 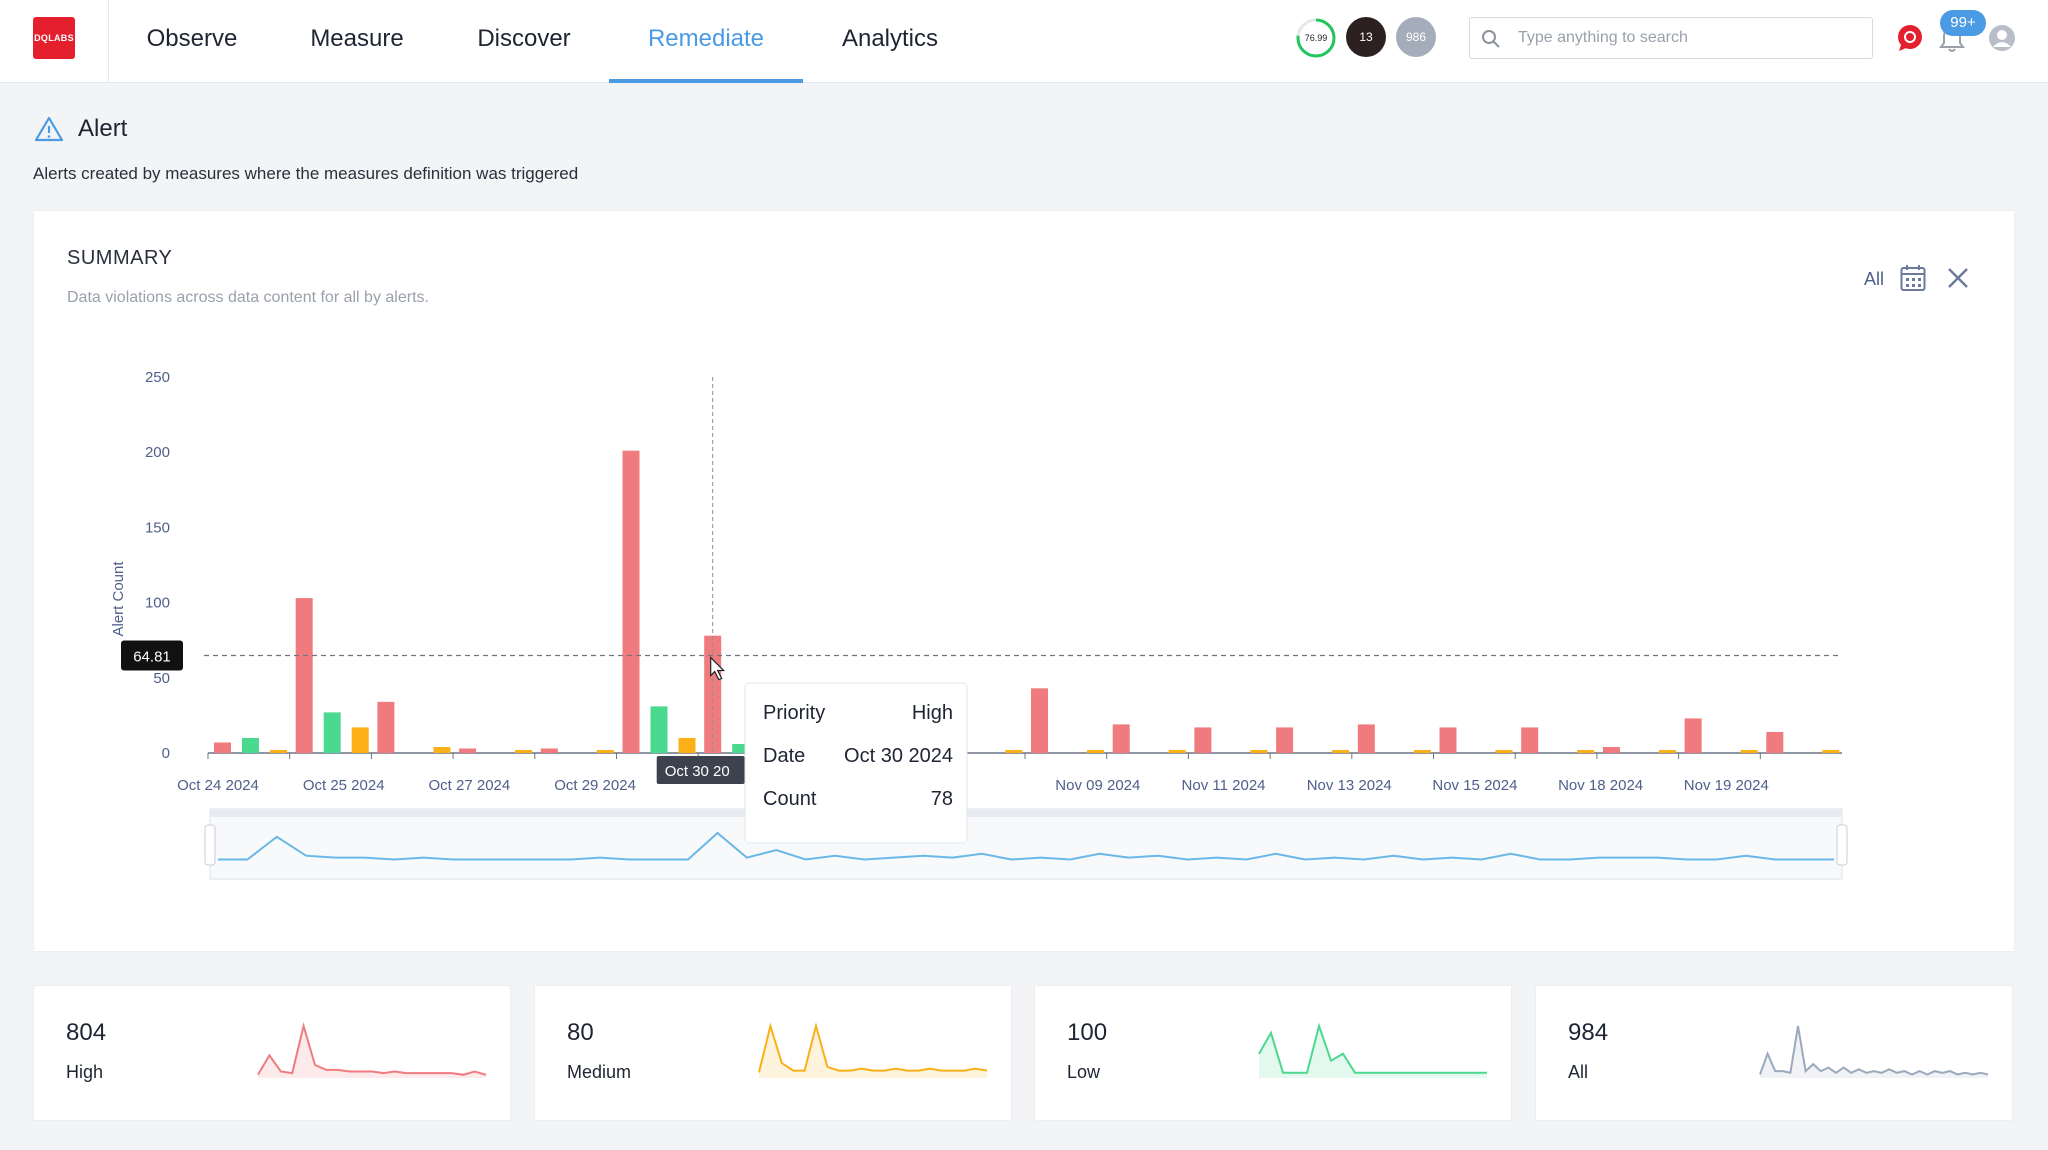 I want to click on navigator-series-line, so click(x=1026, y=846).